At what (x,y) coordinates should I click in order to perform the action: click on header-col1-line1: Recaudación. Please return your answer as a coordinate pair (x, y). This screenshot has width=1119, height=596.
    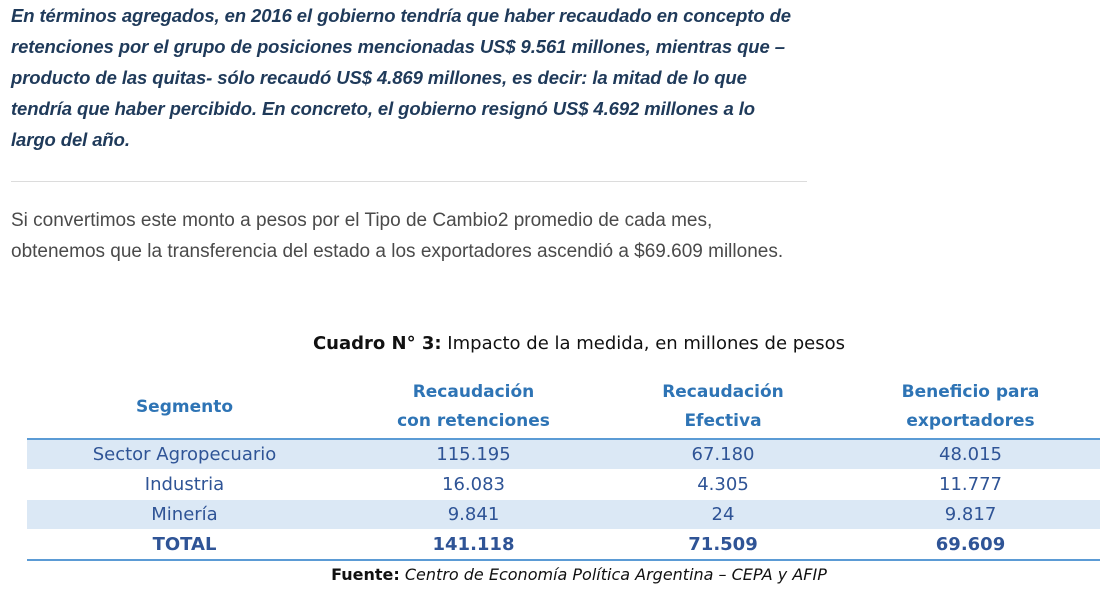
    Looking at the image, I should click on (473, 392).